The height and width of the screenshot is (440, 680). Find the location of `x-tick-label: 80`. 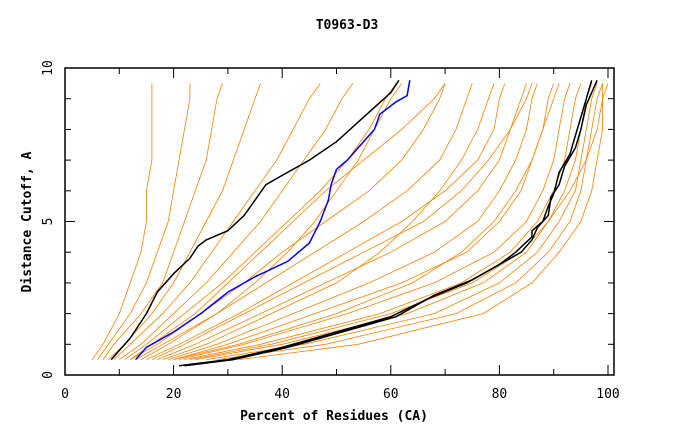

x-tick-label: 80 is located at coordinates (500, 394).